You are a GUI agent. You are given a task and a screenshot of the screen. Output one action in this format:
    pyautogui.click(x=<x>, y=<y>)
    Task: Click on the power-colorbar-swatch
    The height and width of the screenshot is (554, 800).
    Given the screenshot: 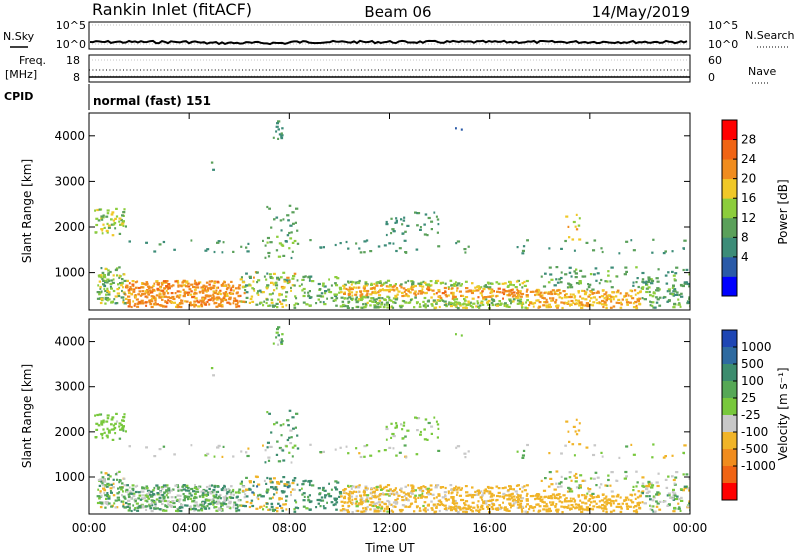 What is the action you would take?
    pyautogui.click(x=729, y=286)
    